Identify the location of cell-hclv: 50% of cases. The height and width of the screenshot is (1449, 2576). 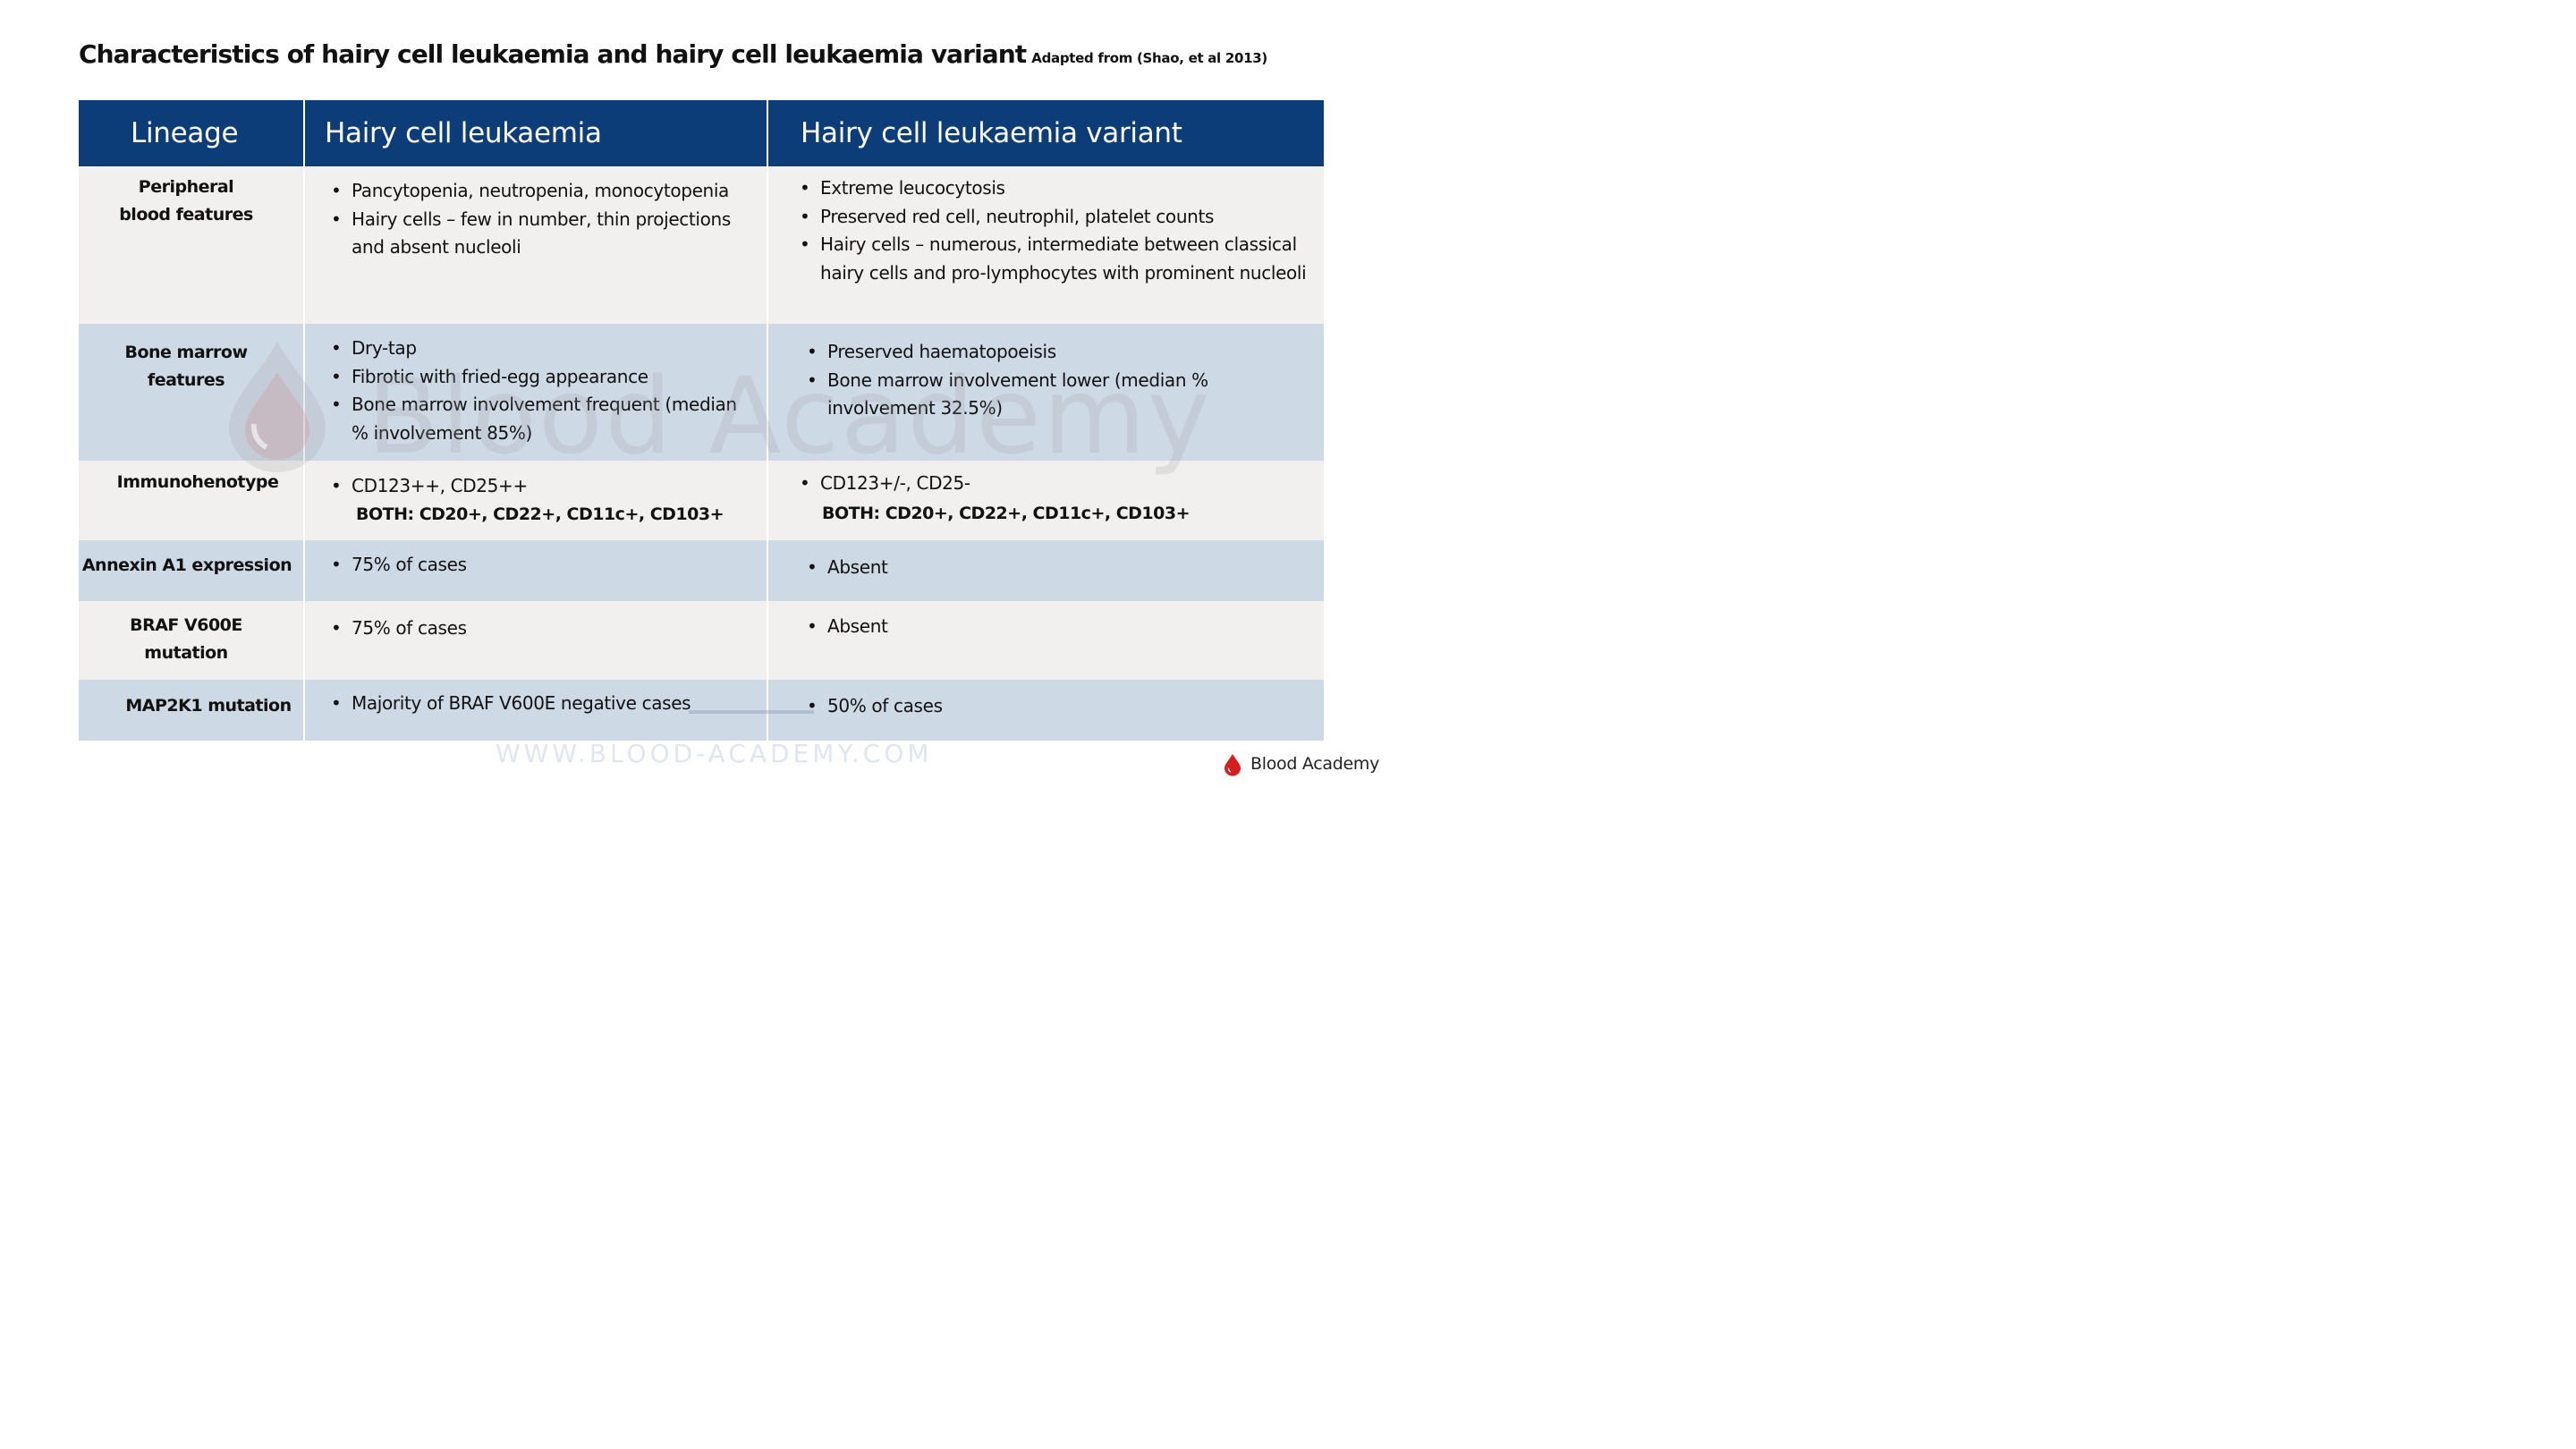
(1019, 706).